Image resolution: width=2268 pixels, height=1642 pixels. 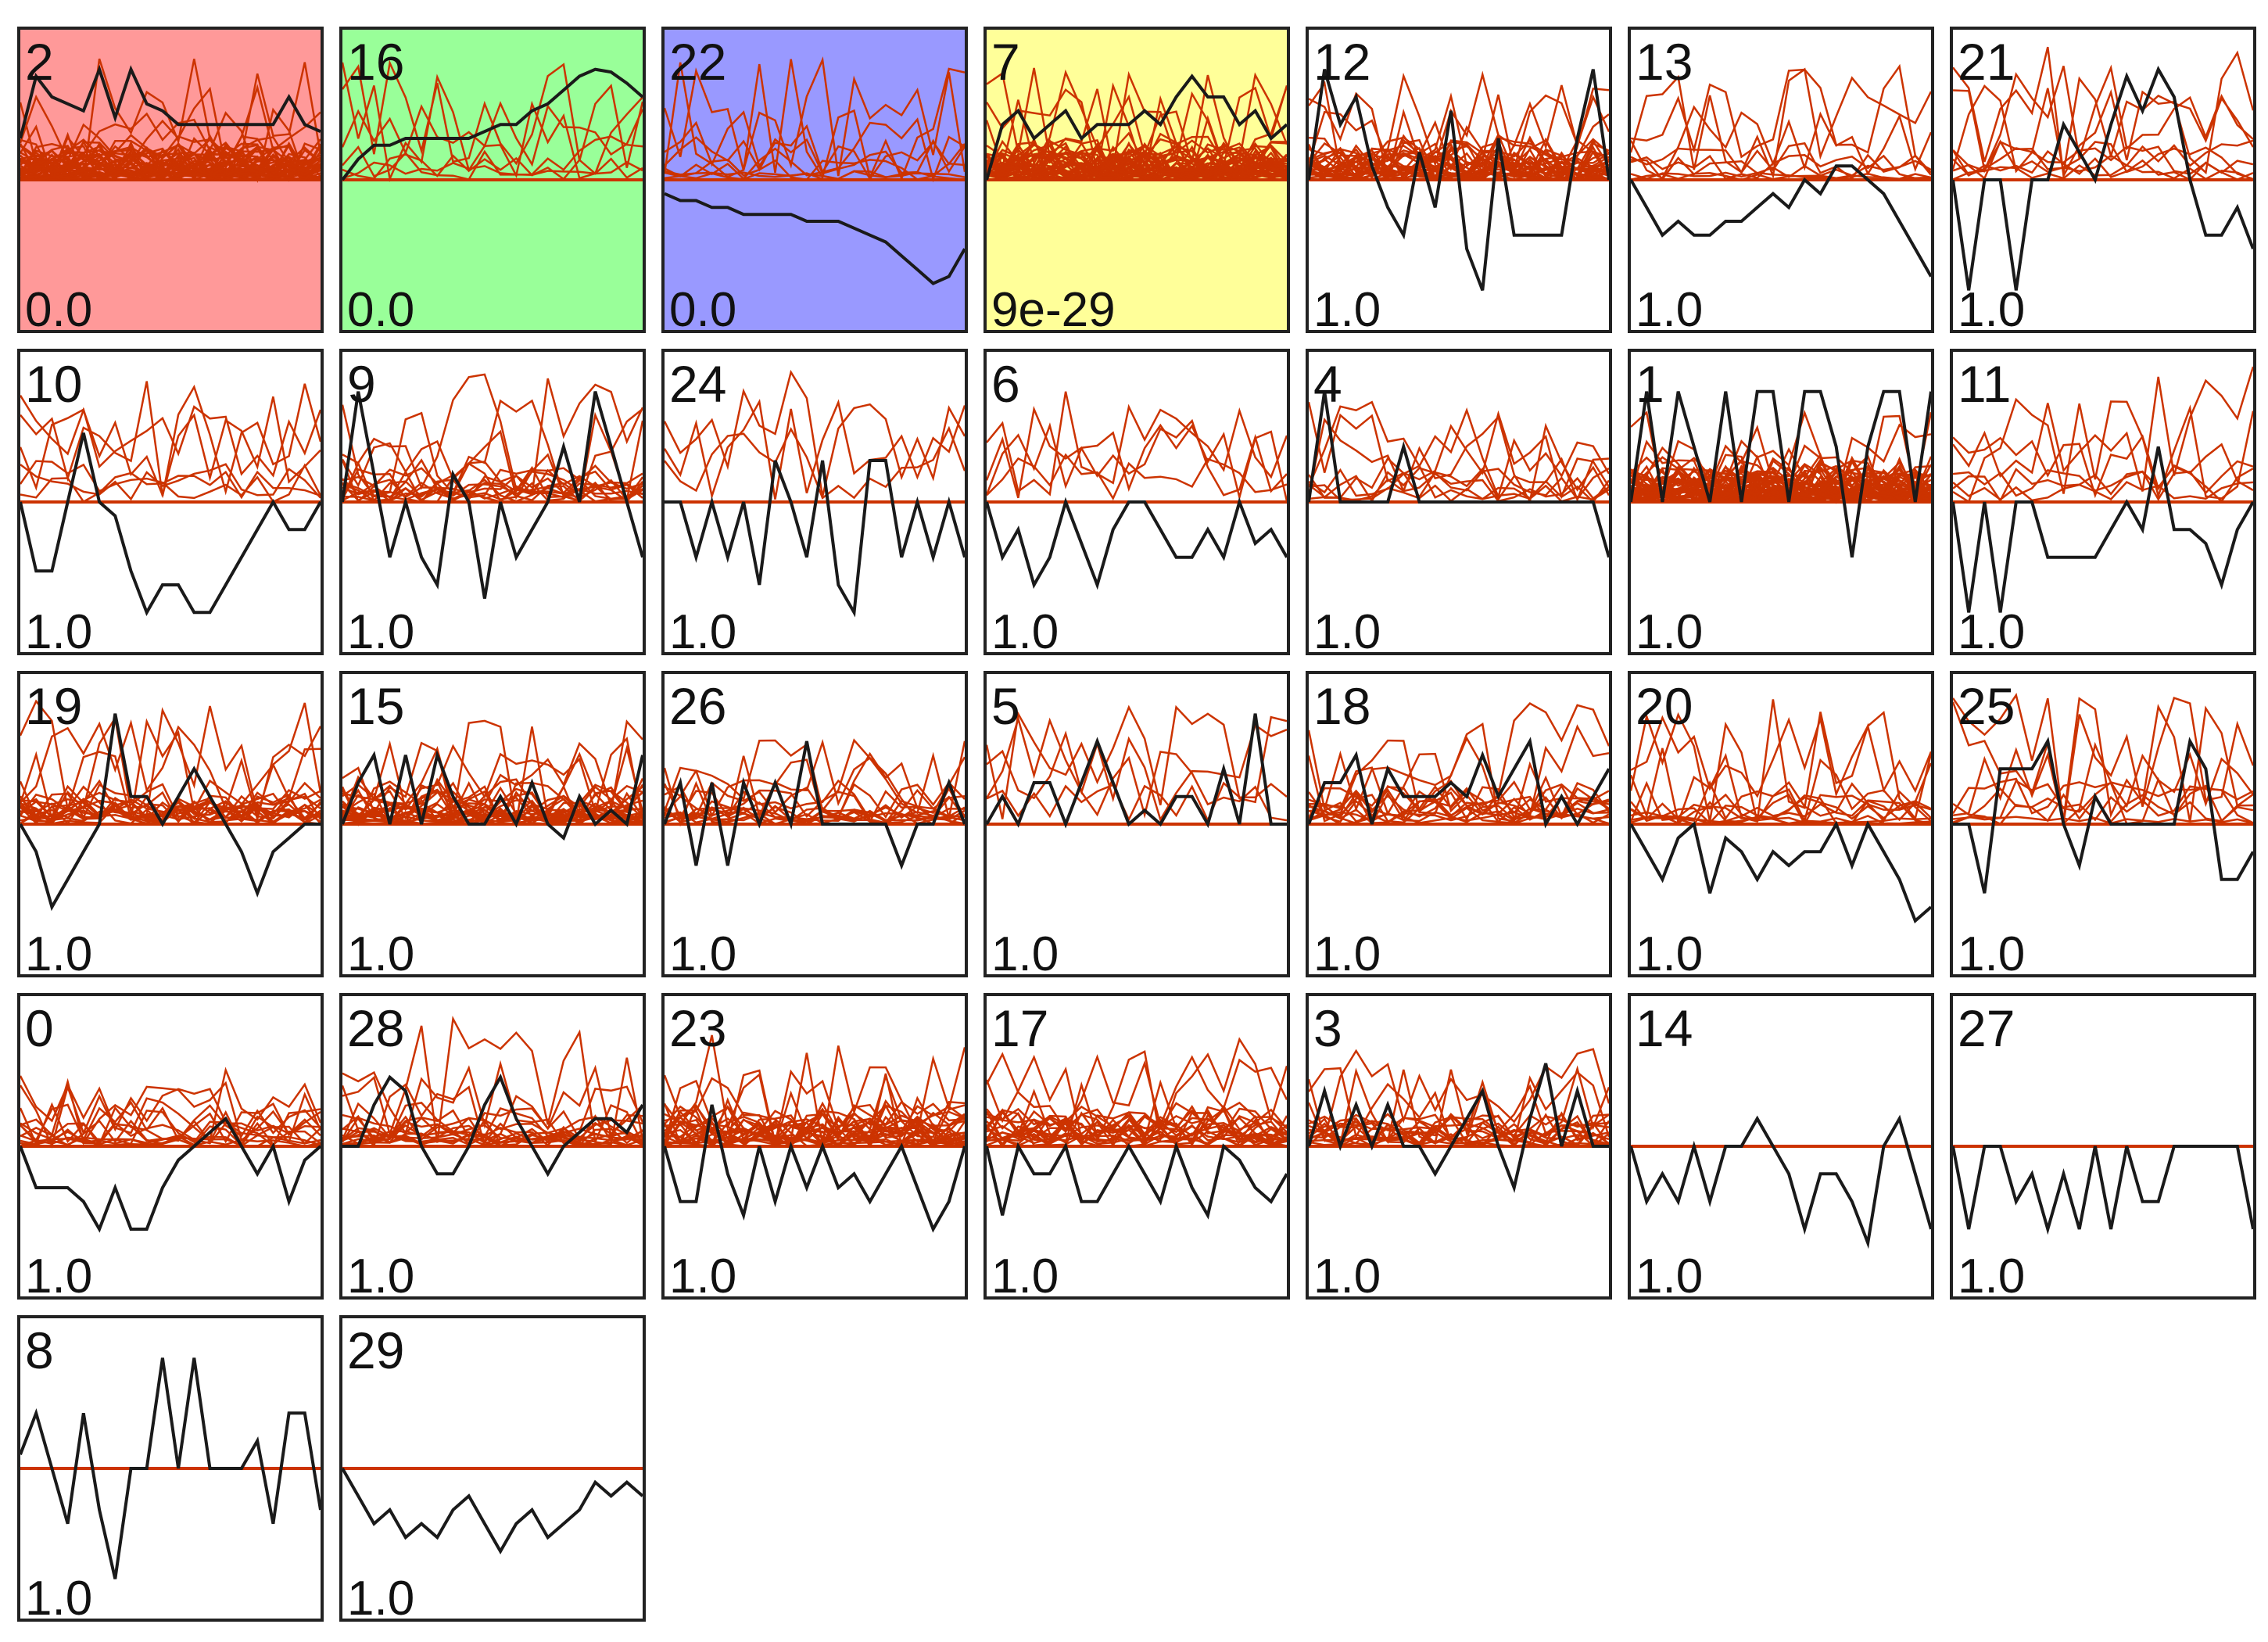 What do you see at coordinates (39, 1350) in the screenshot?
I see `cluster-id-label: 8` at bounding box center [39, 1350].